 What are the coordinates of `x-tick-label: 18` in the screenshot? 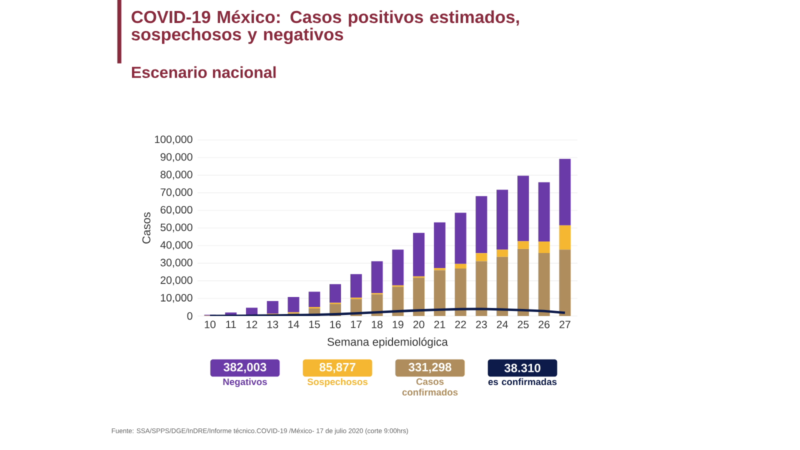 It's located at (377, 324).